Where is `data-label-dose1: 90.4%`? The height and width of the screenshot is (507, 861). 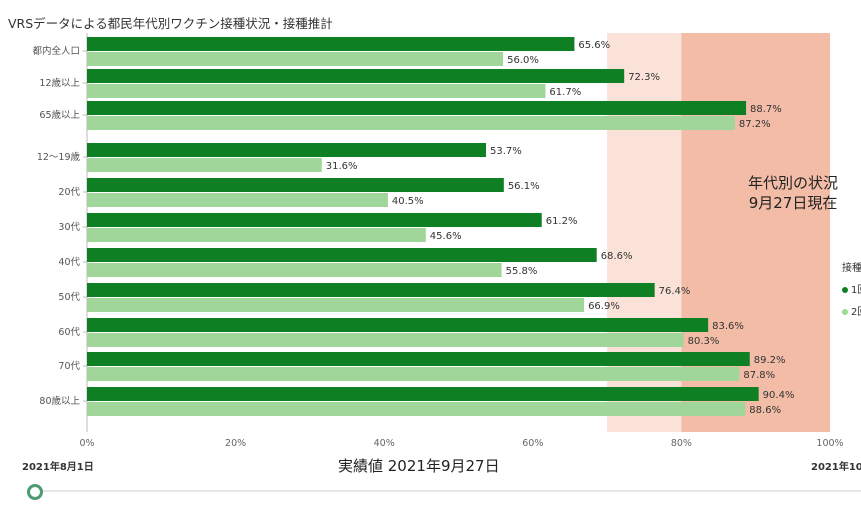 data-label-dose1: 90.4% is located at coordinates (779, 395).